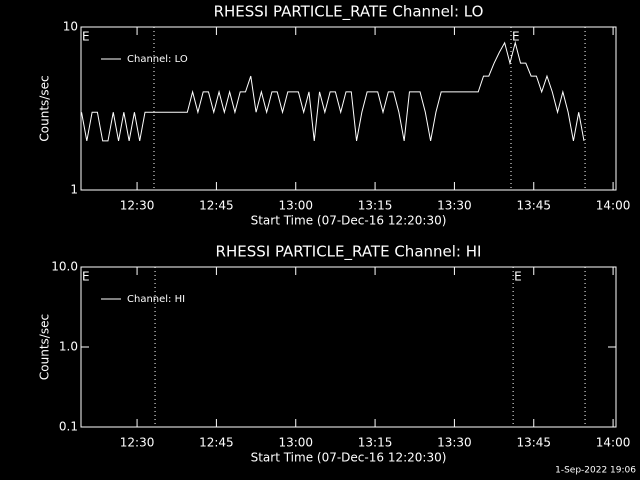  I want to click on chart-title: RHESSI PARTICLE_RATE Channel: LO, so click(349, 12).